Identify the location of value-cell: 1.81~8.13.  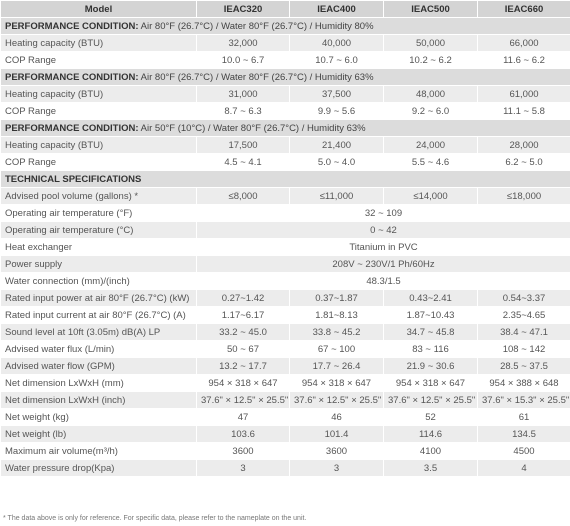
(336, 315).